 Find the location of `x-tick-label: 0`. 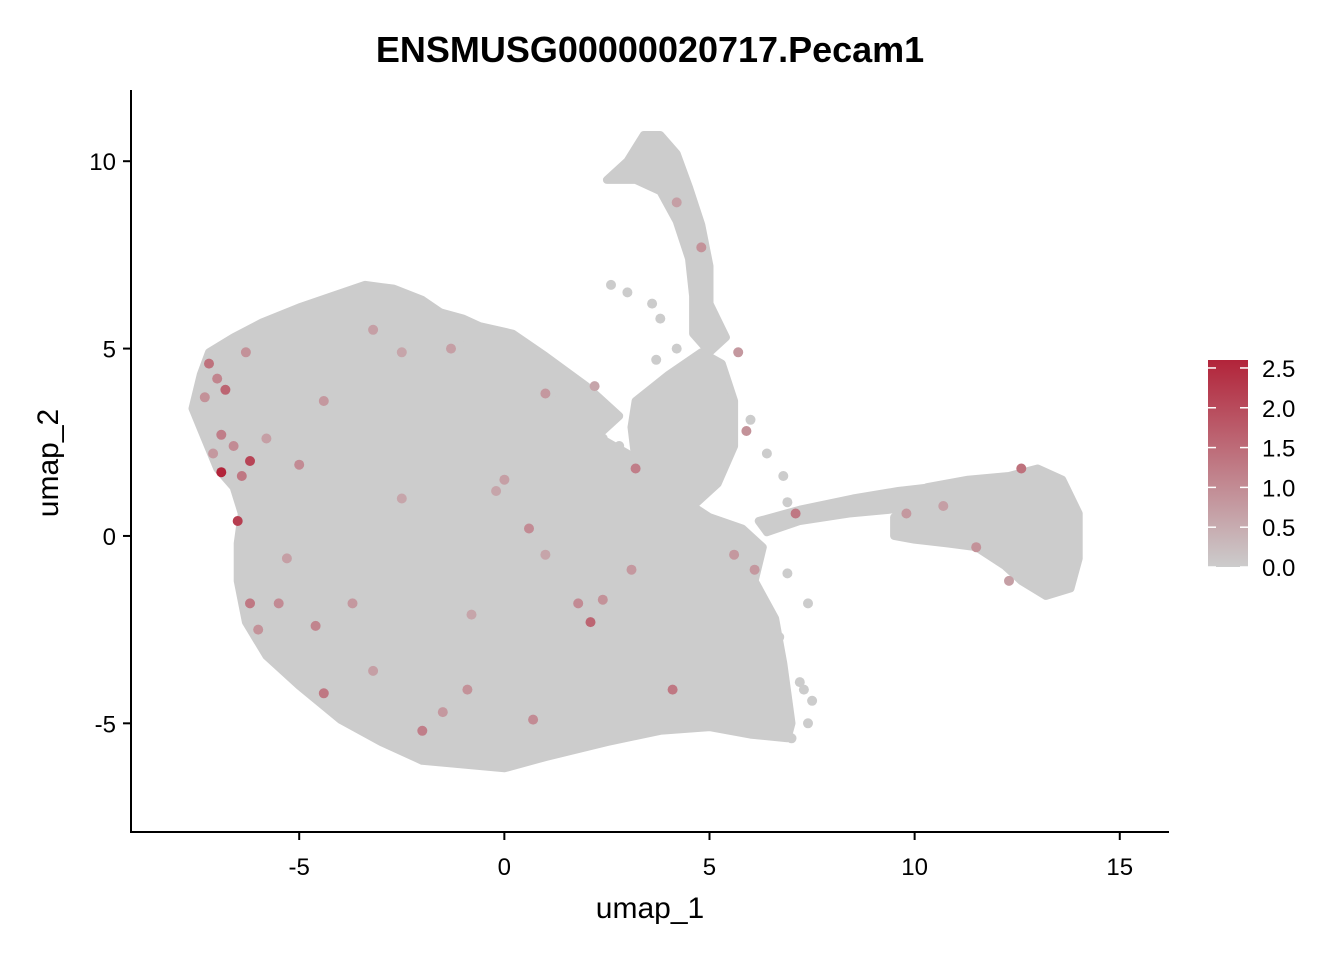

x-tick-label: 0 is located at coordinates (504, 867).